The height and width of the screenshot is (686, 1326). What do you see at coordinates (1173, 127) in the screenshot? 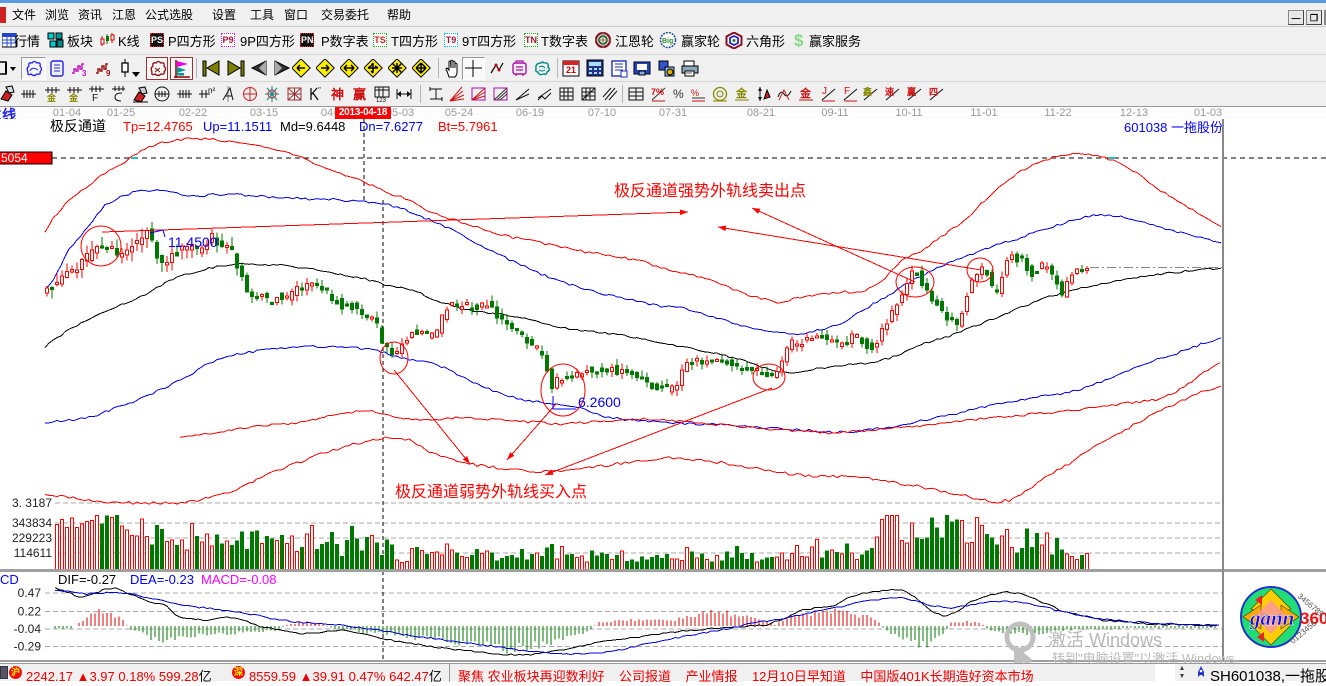
I see `svg-text: 601038 一拖股份` at bounding box center [1173, 127].